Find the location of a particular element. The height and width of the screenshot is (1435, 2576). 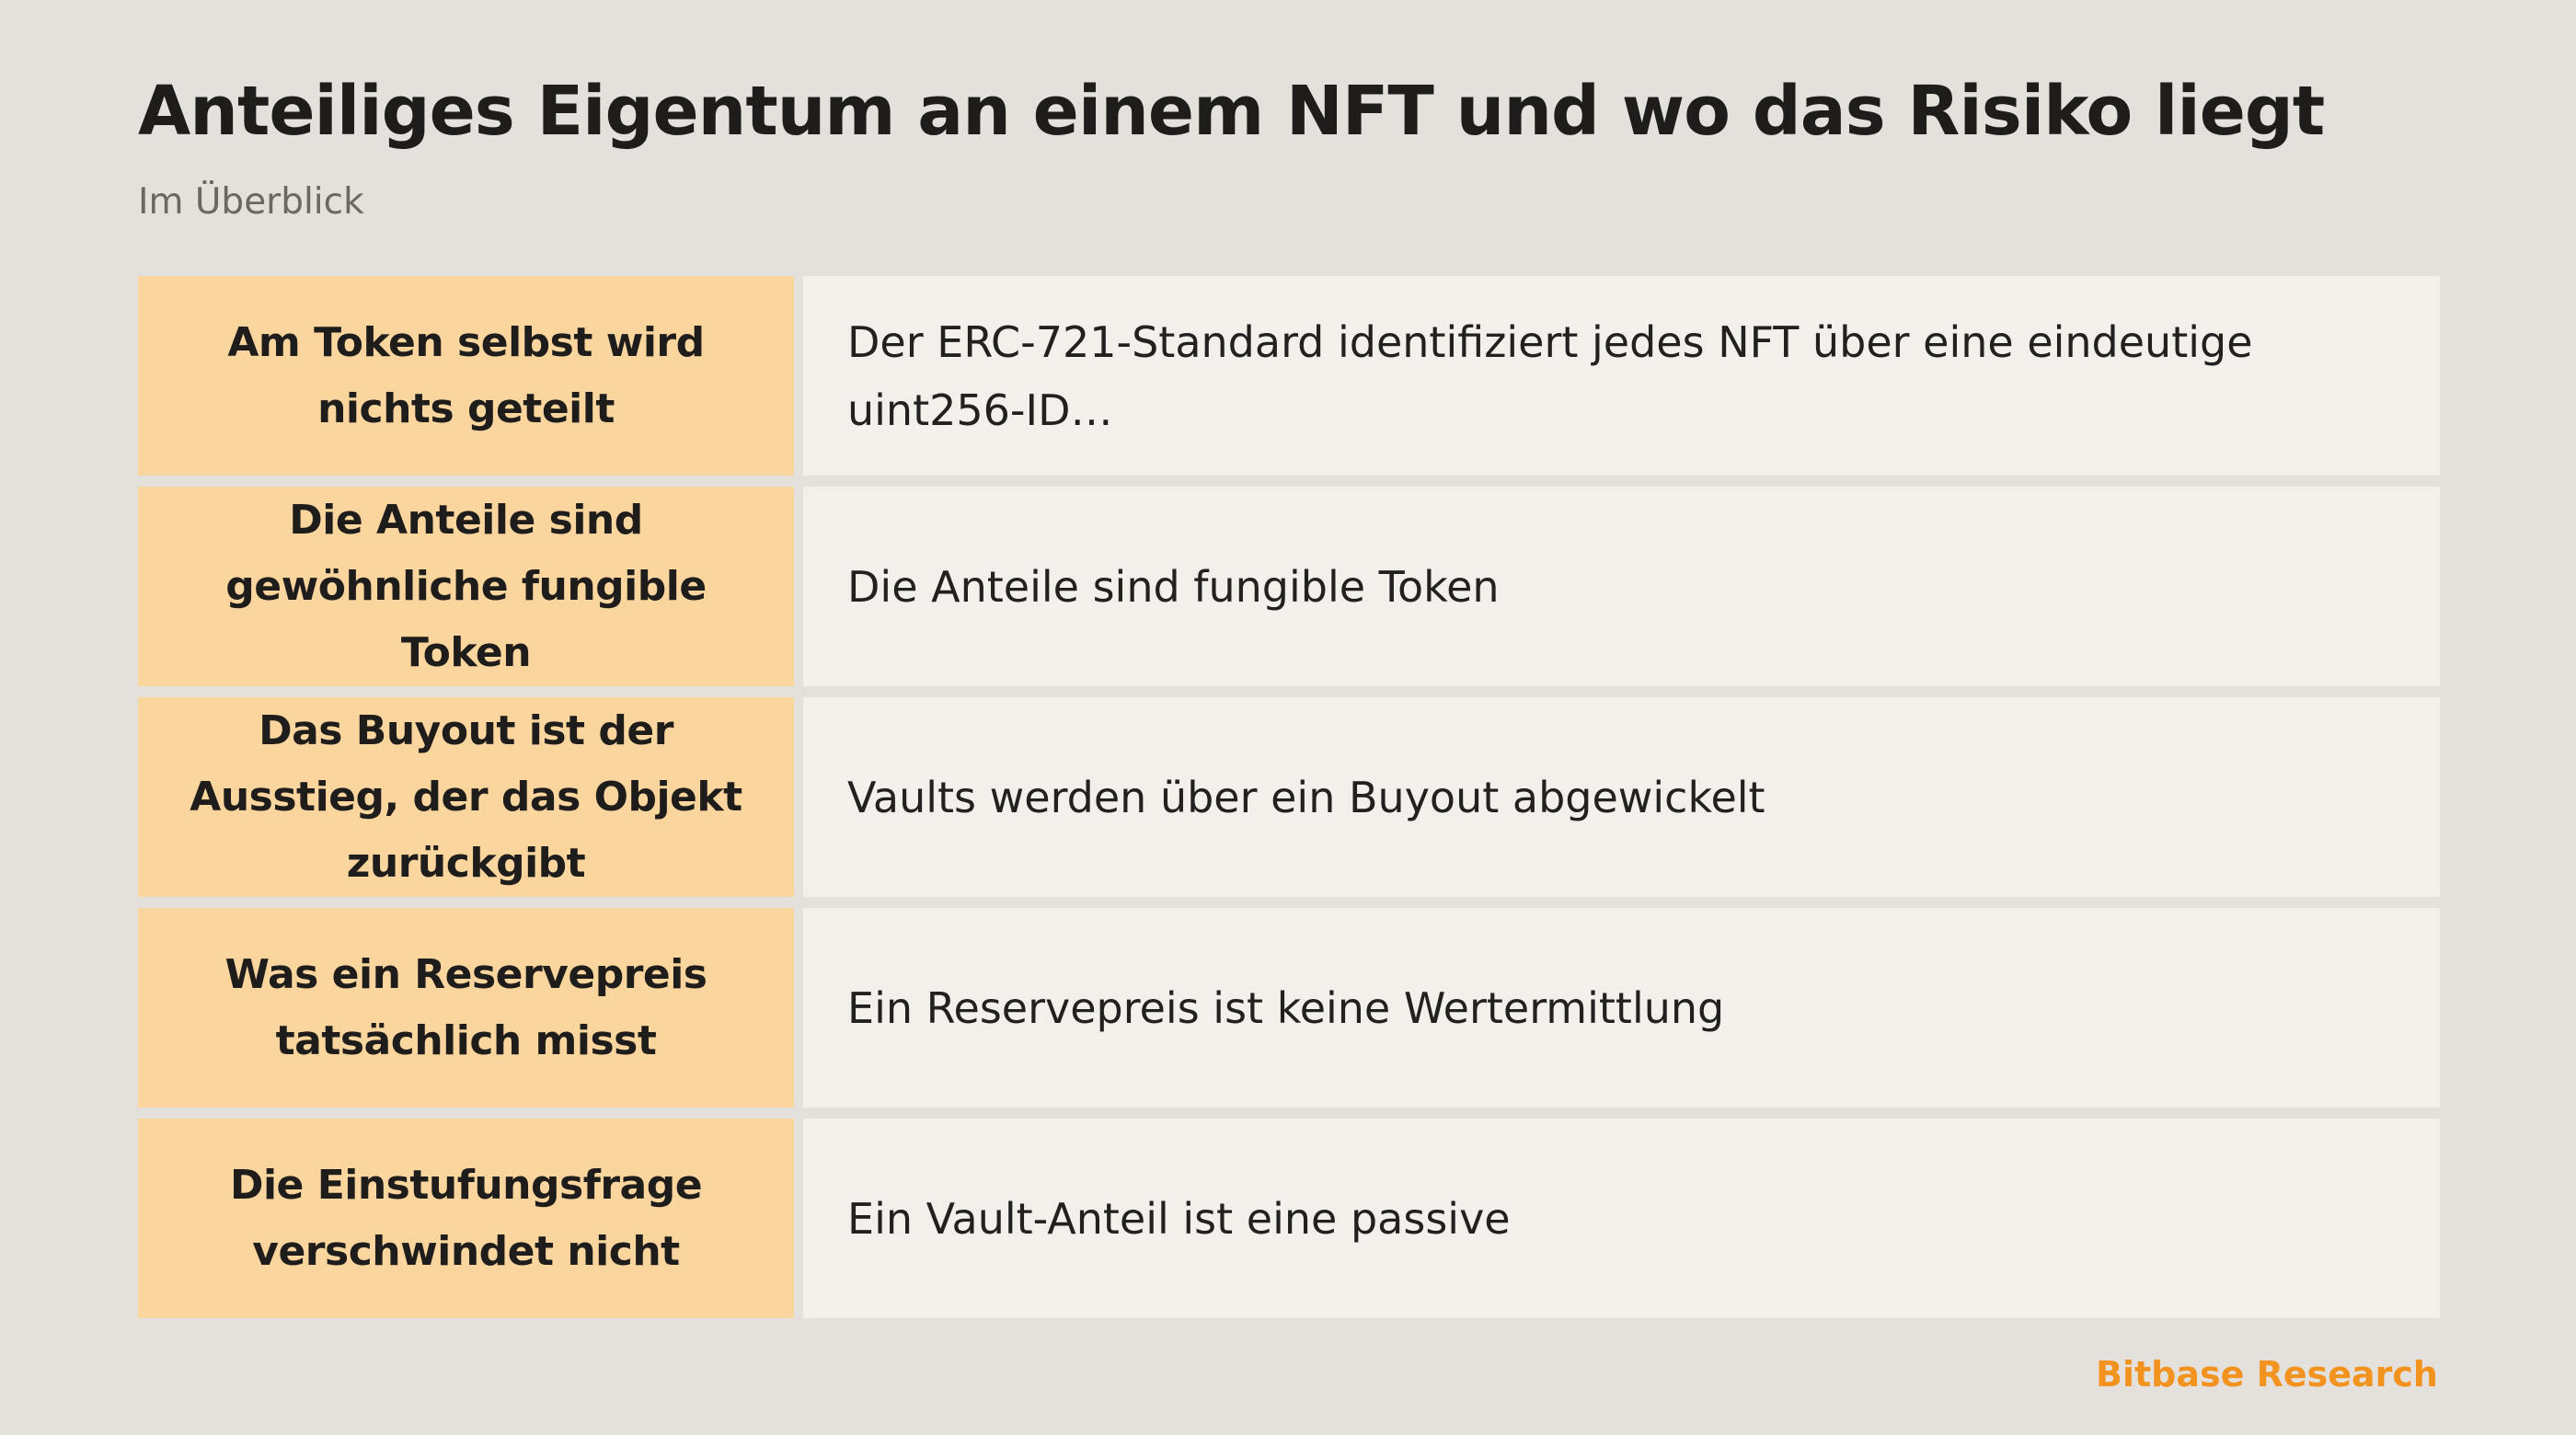

page-subtitle: Im Überblick is located at coordinates (251, 202).